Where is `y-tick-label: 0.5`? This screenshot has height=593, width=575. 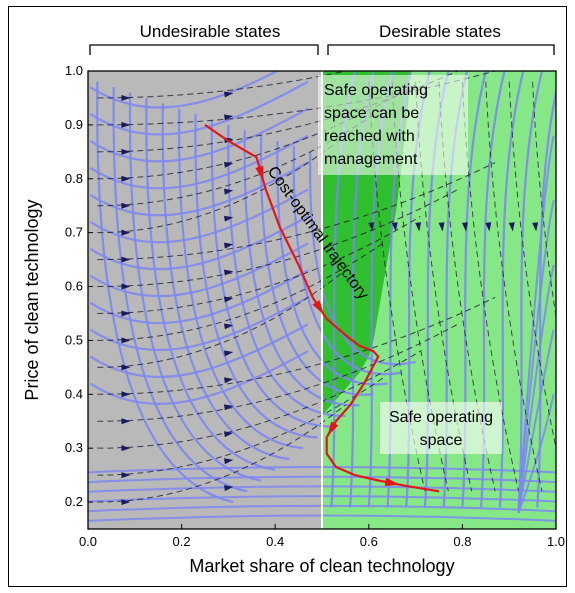
y-tick-label: 0.5 is located at coordinates (74, 339).